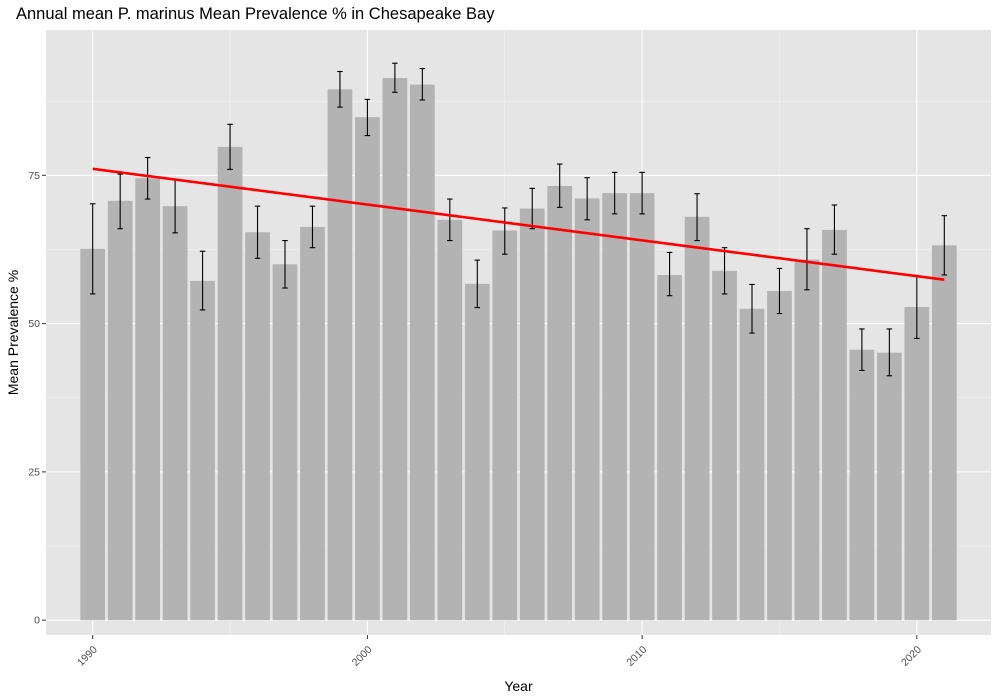  I want to click on x-tick-label: 1990, so click(87, 656).